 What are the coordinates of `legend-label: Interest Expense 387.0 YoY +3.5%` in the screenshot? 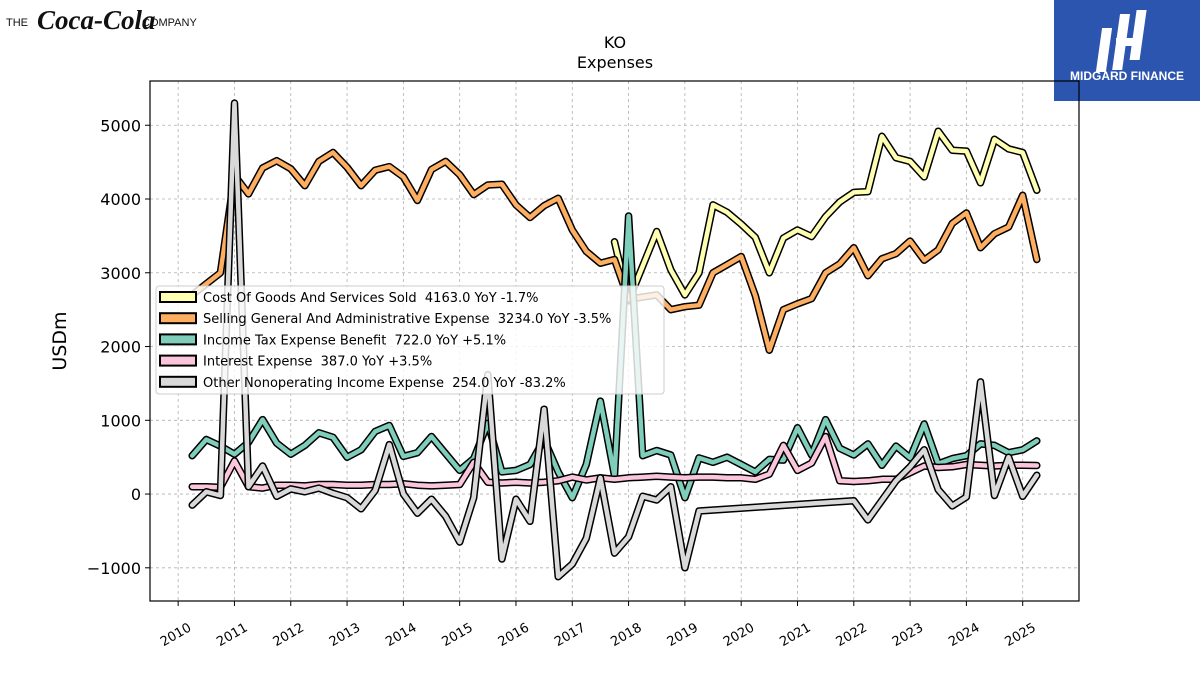 It's located at (317, 362).